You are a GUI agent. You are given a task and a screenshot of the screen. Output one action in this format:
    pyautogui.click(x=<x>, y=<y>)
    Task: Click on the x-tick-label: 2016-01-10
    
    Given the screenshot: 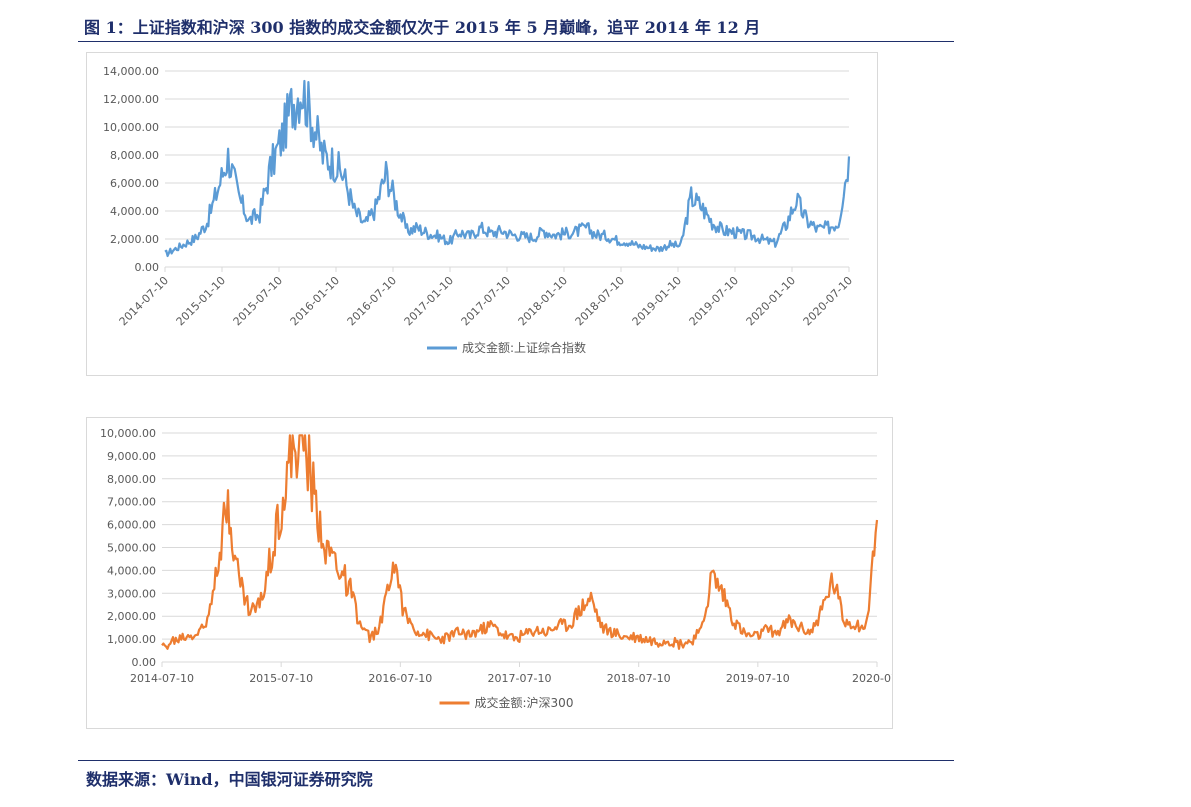 What is the action you would take?
    pyautogui.click(x=315, y=301)
    